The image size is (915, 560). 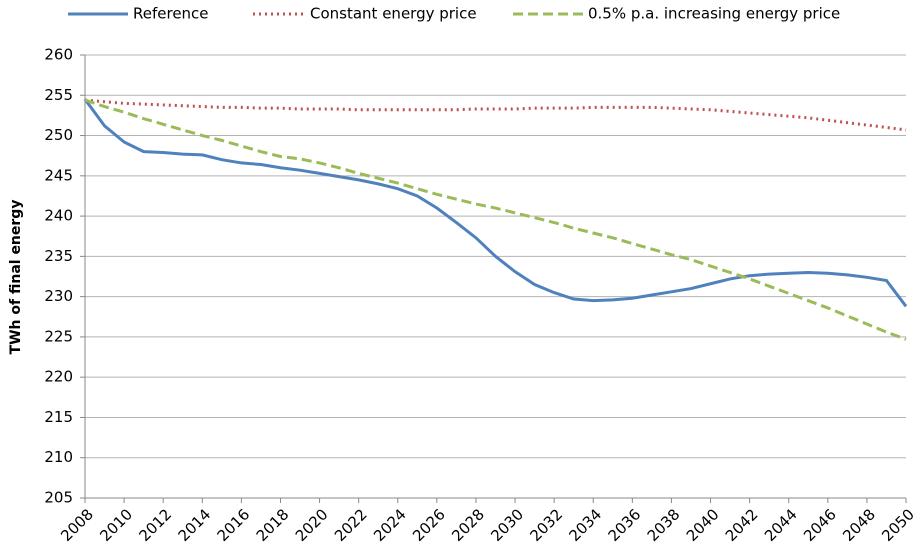 What do you see at coordinates (58, 336) in the screenshot?
I see `y-tick-label: 225` at bounding box center [58, 336].